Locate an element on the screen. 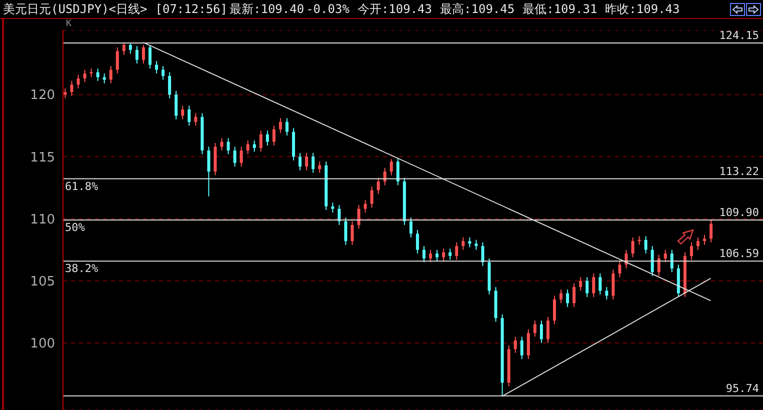 The width and height of the screenshot is (763, 410). text: 最高:109.45 is located at coordinates (477, 9).